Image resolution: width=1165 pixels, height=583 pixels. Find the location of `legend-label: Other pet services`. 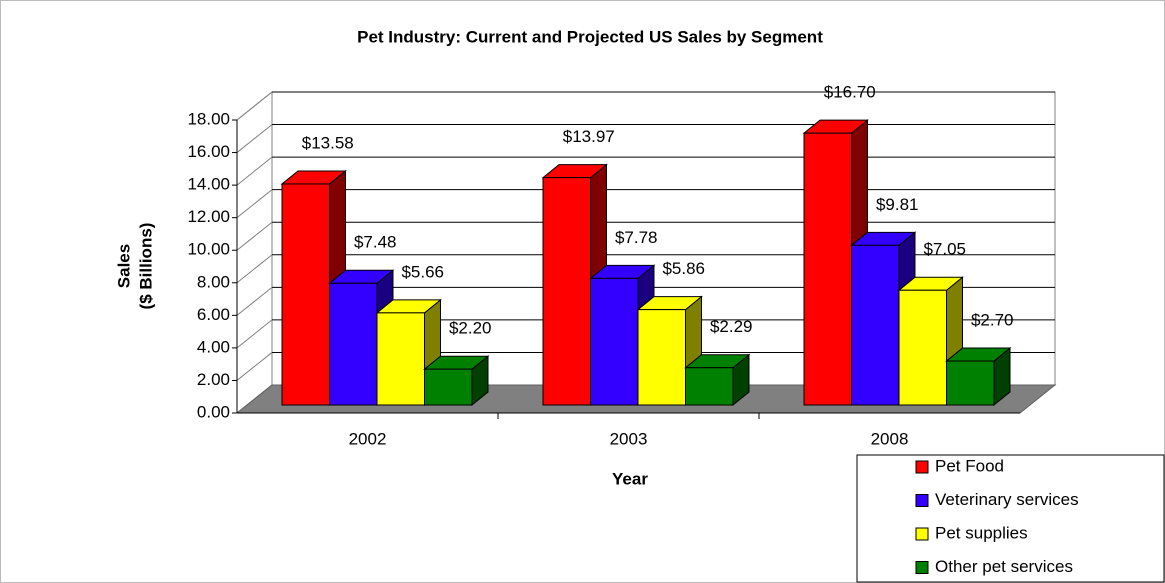

legend-label: Other pet services is located at coordinates (1004, 566).